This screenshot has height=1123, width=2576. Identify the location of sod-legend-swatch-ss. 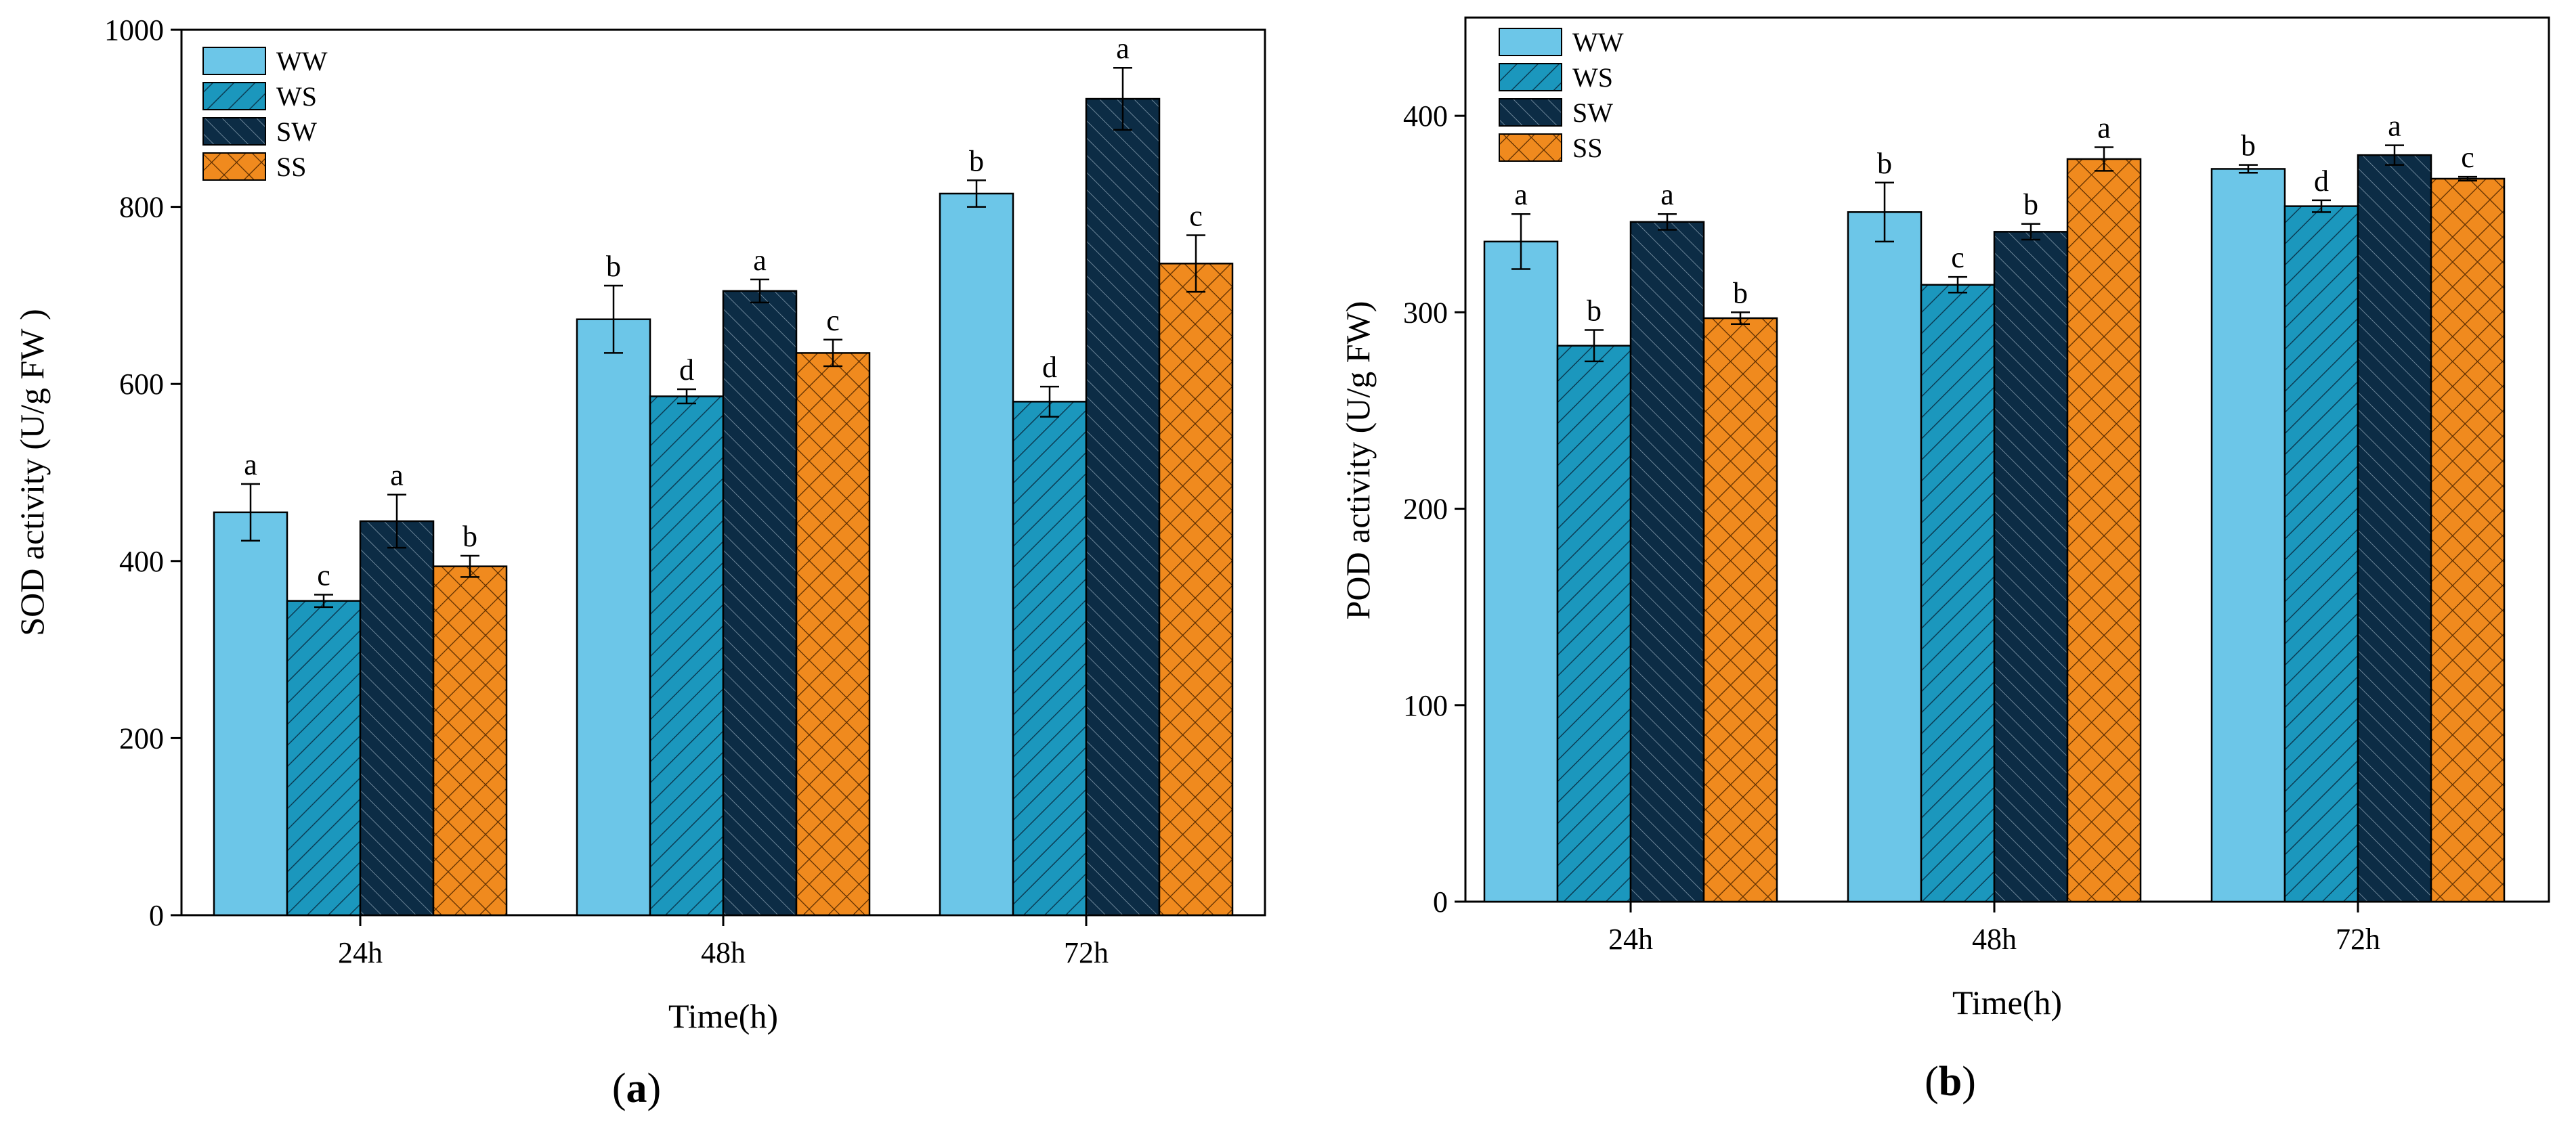
(234, 167).